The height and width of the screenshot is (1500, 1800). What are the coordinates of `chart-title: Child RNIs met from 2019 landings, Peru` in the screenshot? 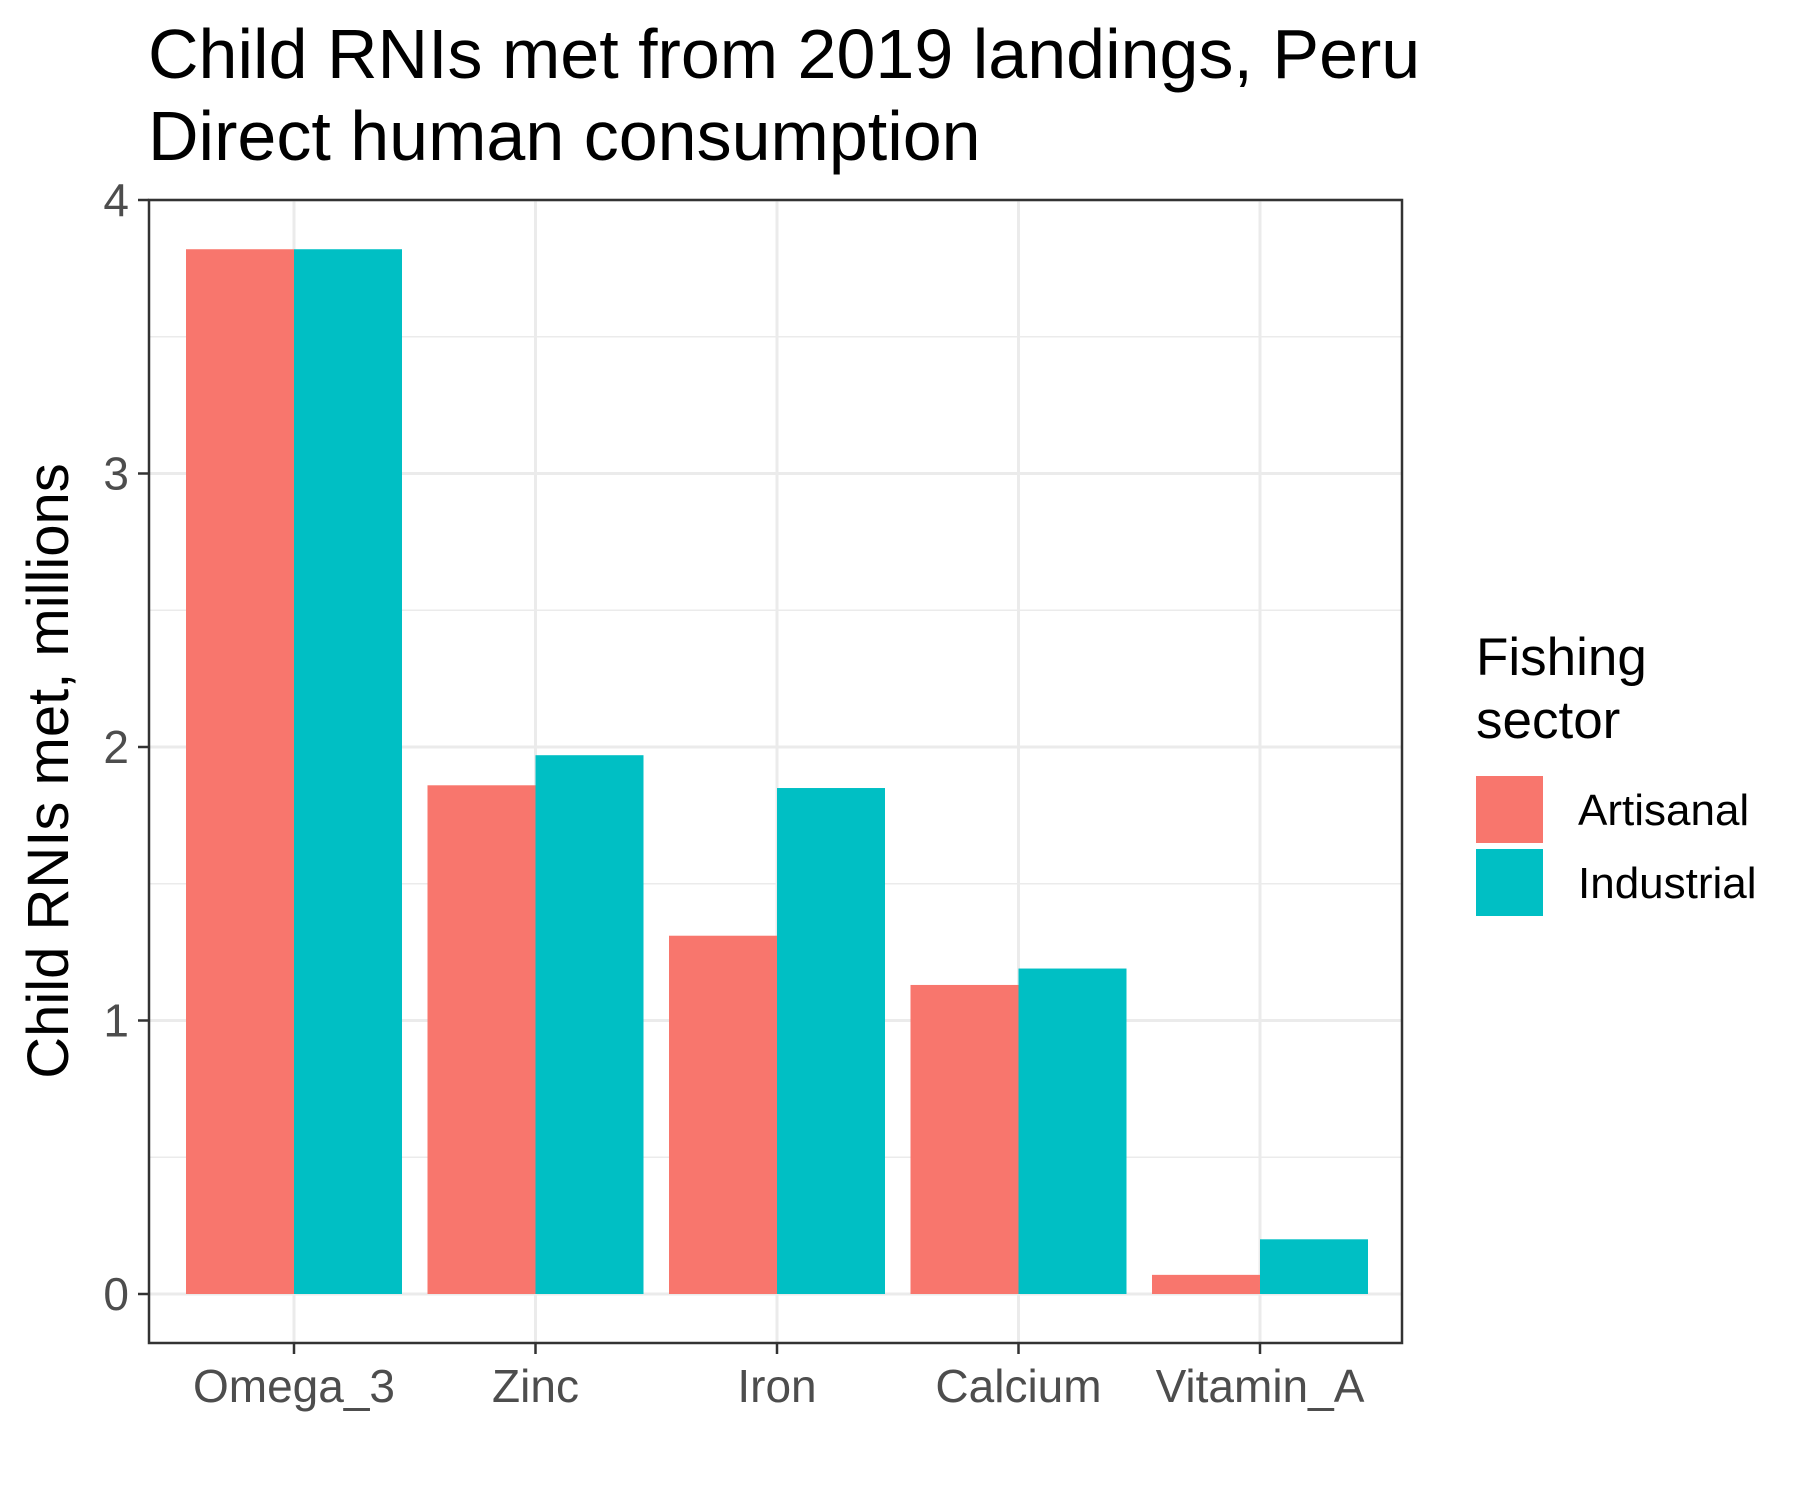 It's located at (784, 54).